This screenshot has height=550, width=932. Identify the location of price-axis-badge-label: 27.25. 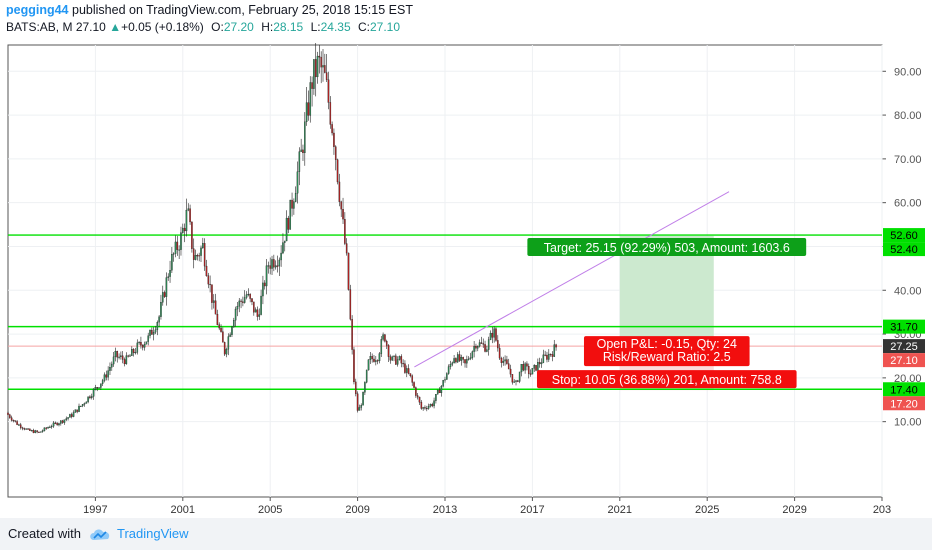
(904, 347).